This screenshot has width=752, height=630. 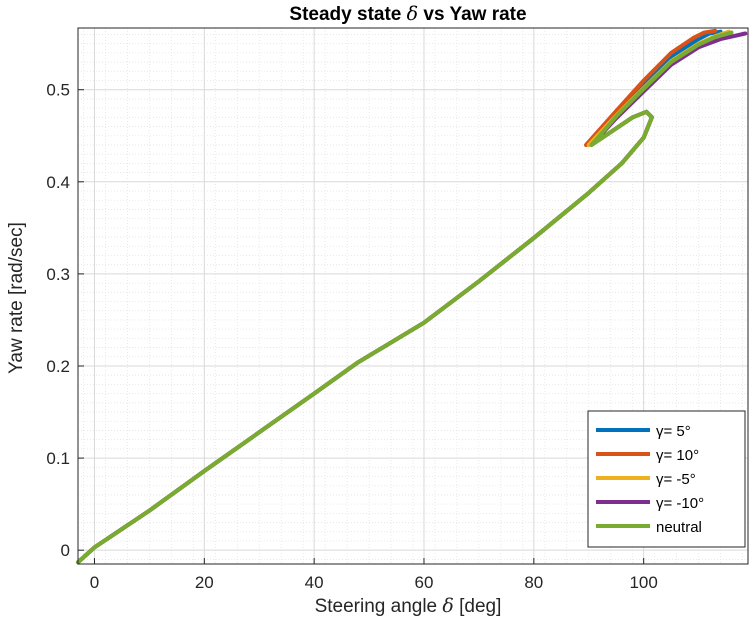 I want to click on y-tick-label: 0.3, so click(x=58, y=274).